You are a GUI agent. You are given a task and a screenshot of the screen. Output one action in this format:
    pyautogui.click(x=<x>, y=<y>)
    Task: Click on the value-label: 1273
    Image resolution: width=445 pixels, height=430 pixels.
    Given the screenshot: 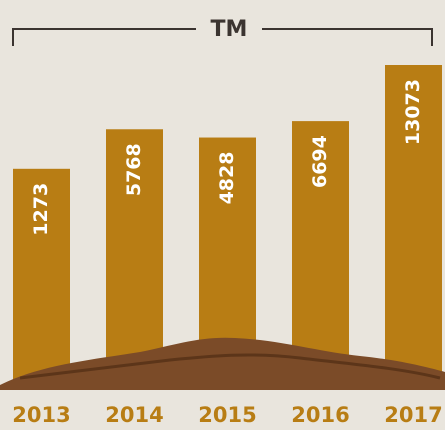 What is the action you would take?
    pyautogui.click(x=41, y=209)
    